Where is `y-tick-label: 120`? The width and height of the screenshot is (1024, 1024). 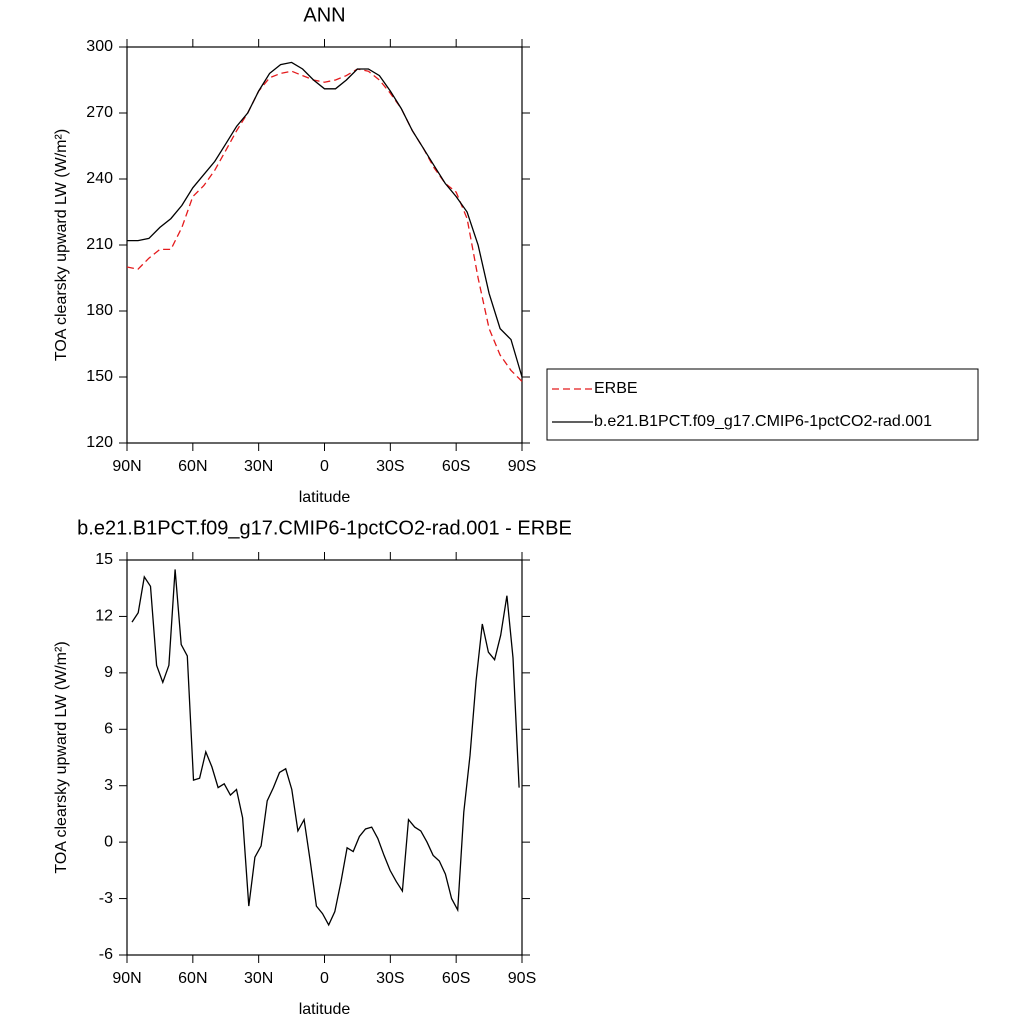
y-tick-label: 120 is located at coordinates (99, 442).